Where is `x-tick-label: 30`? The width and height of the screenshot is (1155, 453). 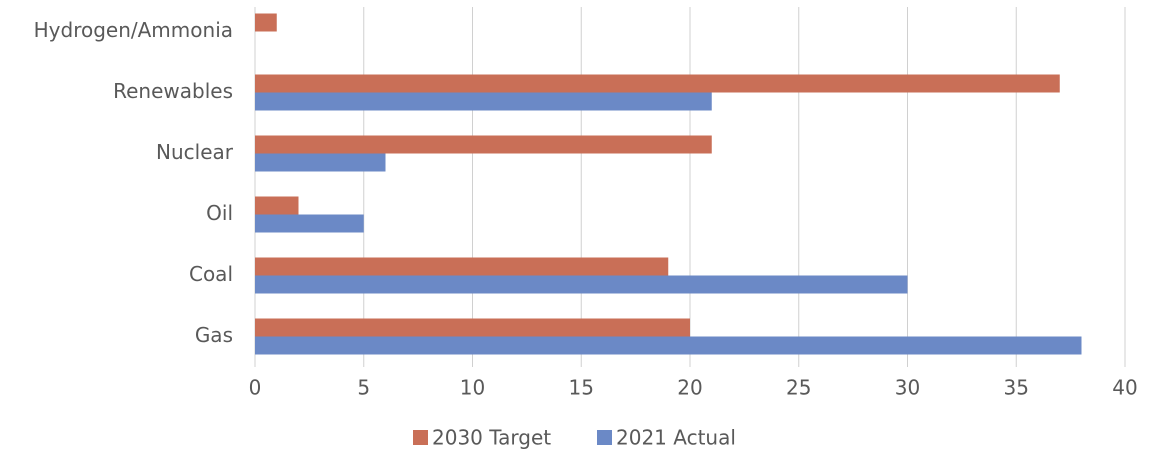 x-tick-label: 30 is located at coordinates (907, 388).